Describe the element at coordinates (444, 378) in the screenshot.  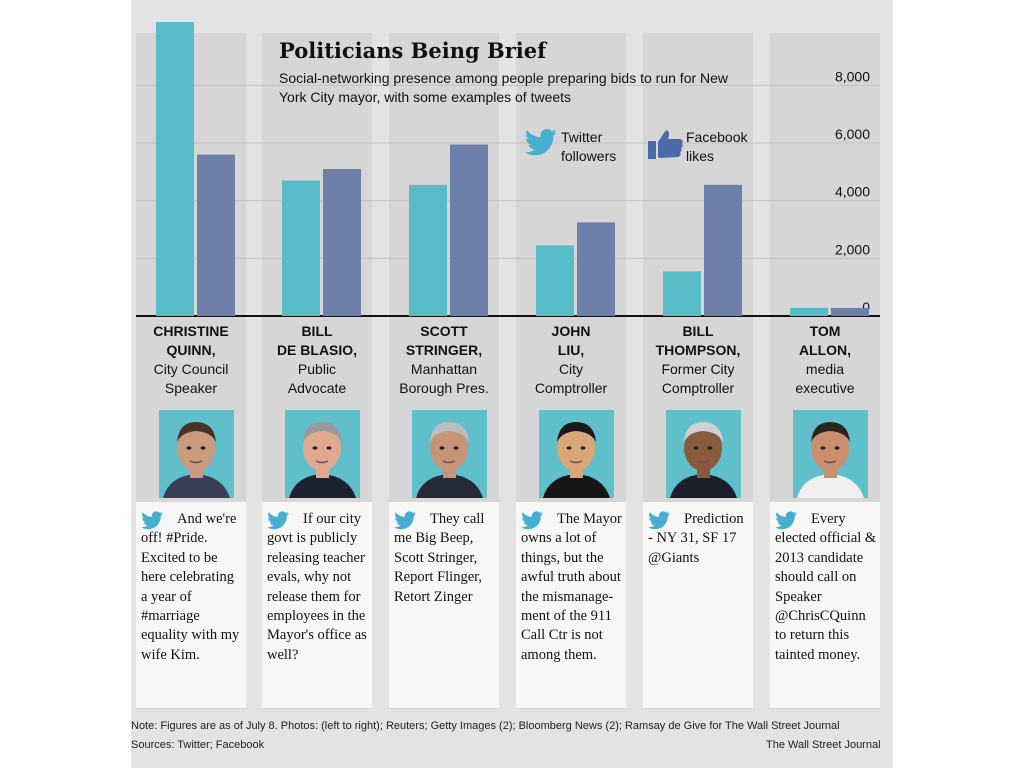
I see `candidate-role: Manhattan Borough Pres.` at that location.